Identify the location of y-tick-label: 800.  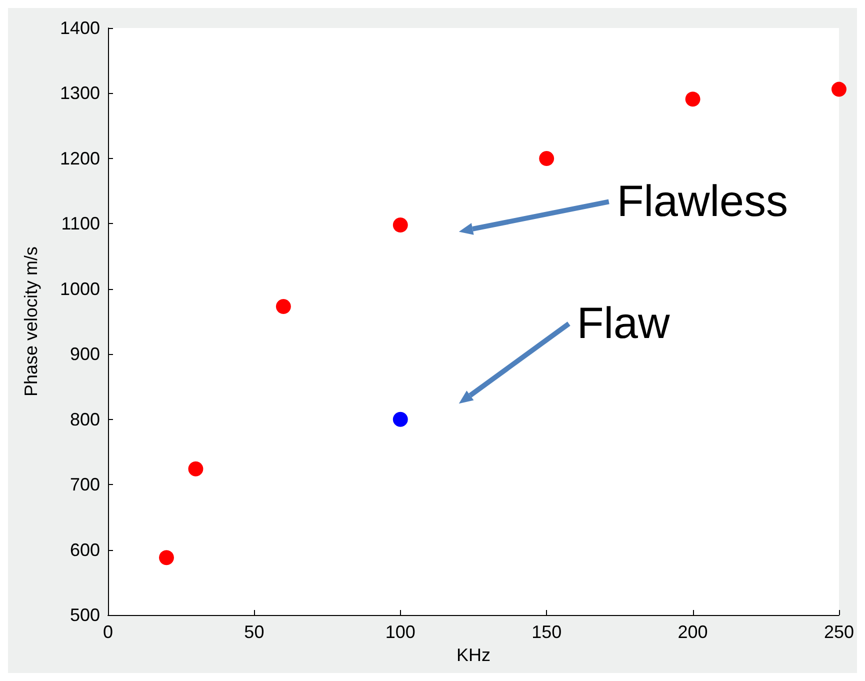
(85, 419).